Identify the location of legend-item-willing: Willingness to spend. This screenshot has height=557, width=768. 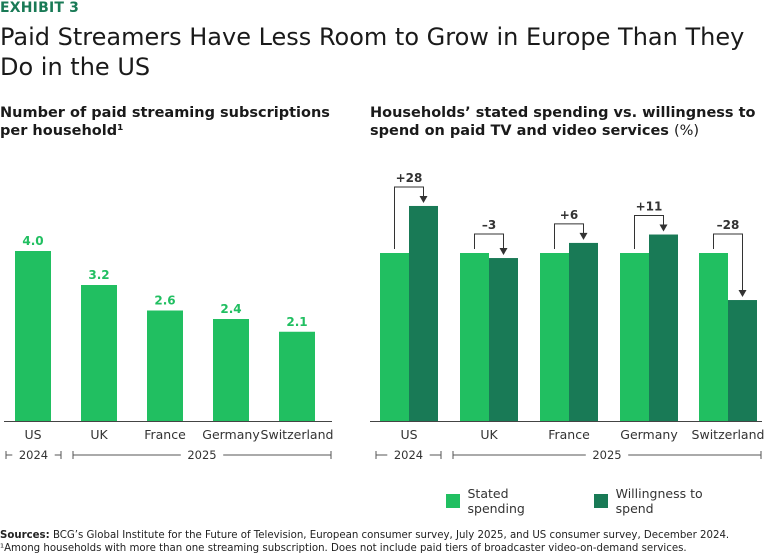
(667, 501).